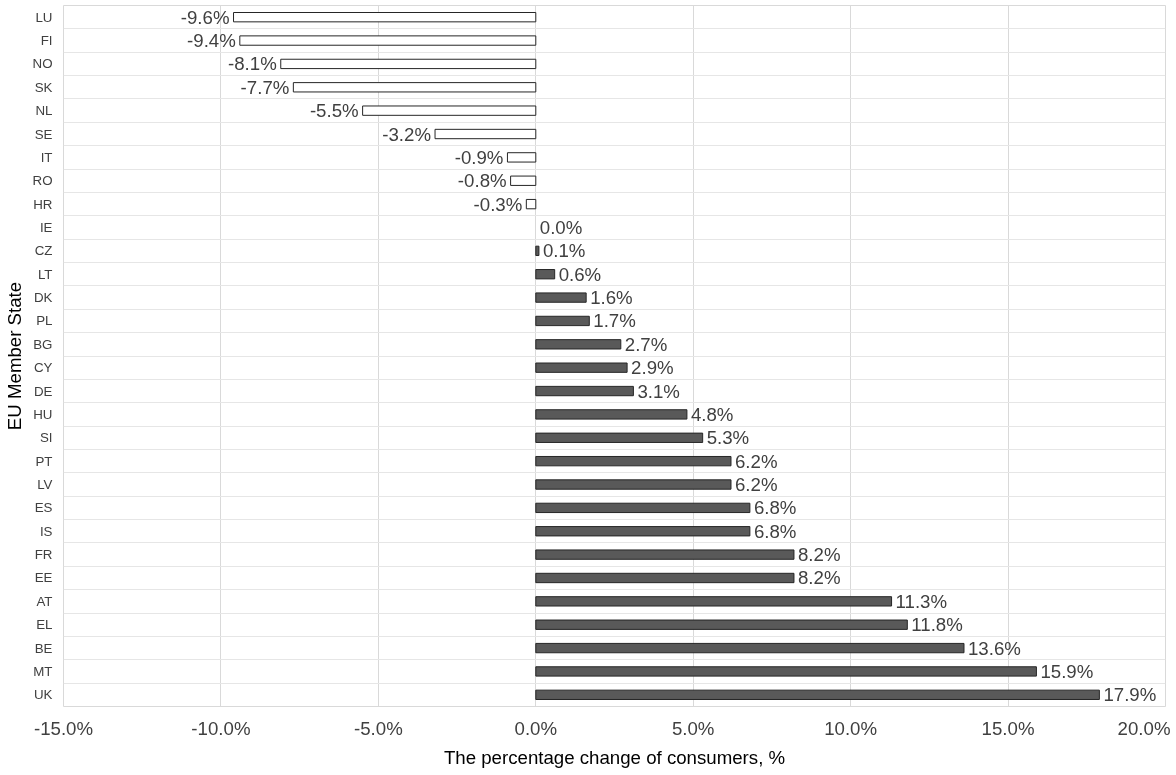 Image resolution: width=1176 pixels, height=775 pixels. I want to click on data-label: 1.6%, so click(611, 298).